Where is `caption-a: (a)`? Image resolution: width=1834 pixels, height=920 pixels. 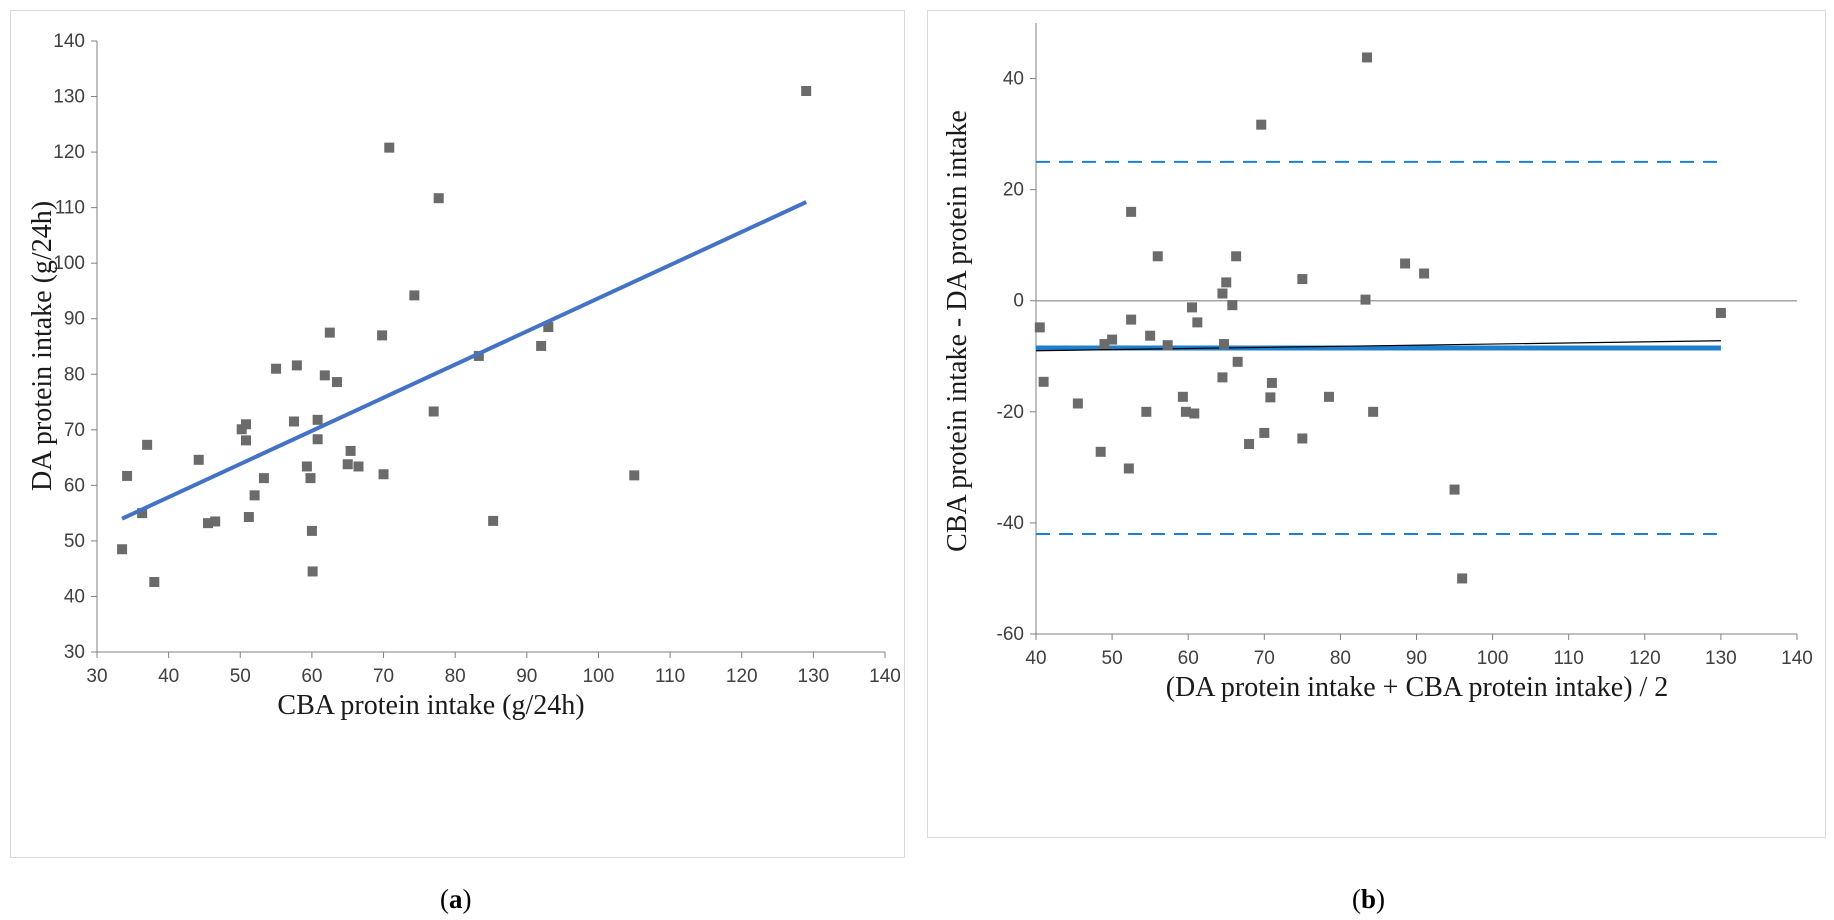 caption-a: (a) is located at coordinates (456, 899).